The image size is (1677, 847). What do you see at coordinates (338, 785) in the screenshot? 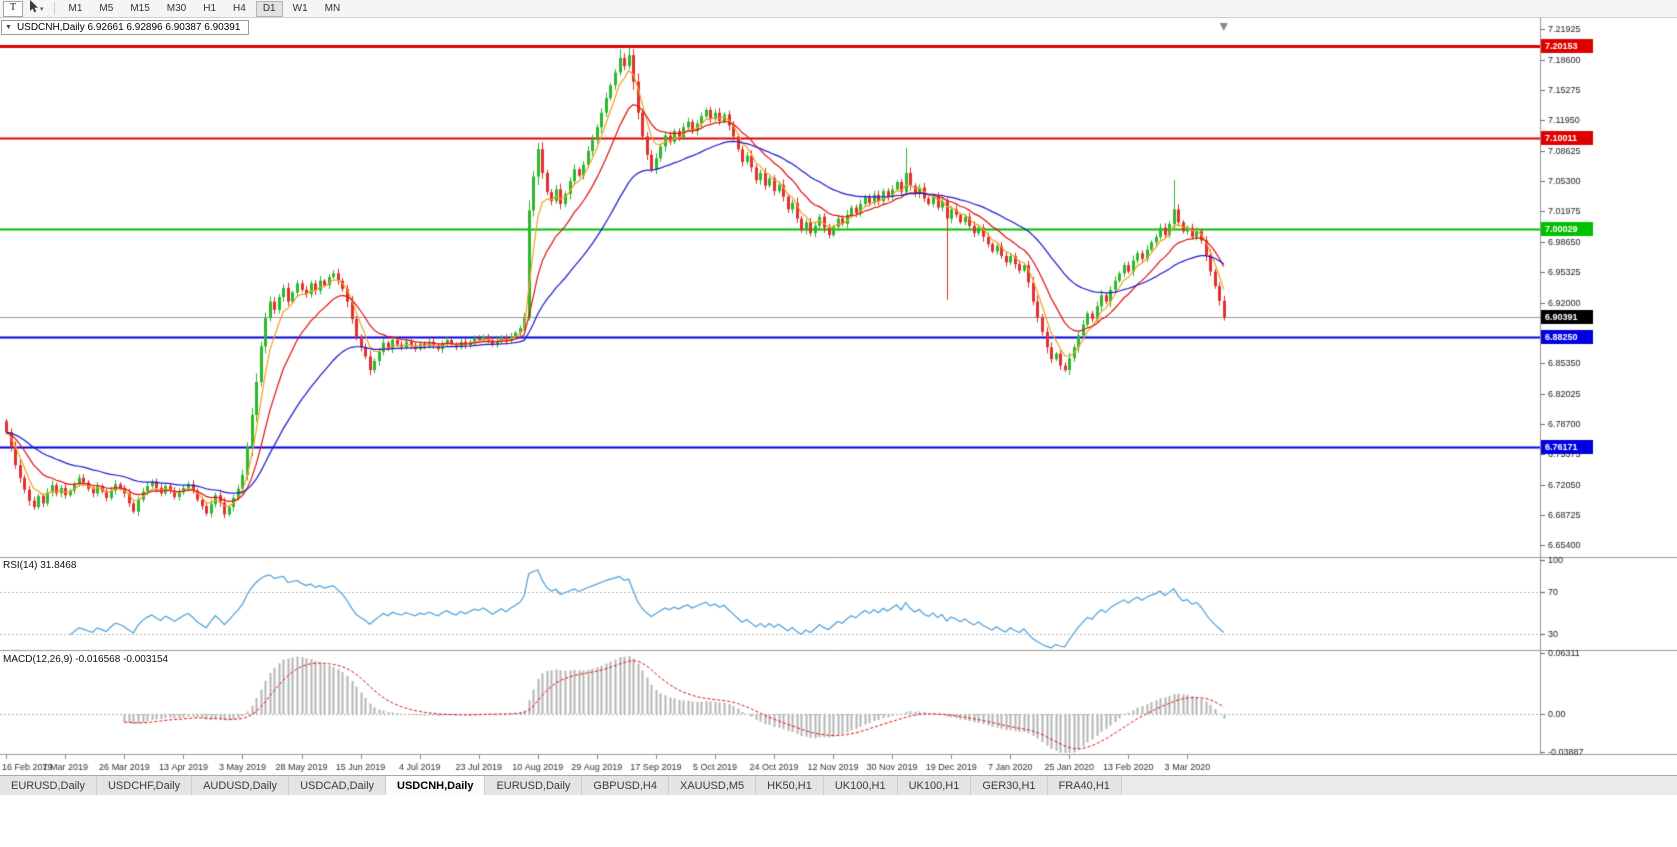
I see `chart-tab-3-usdcad-daily: USDCAD,Daily` at bounding box center [338, 785].